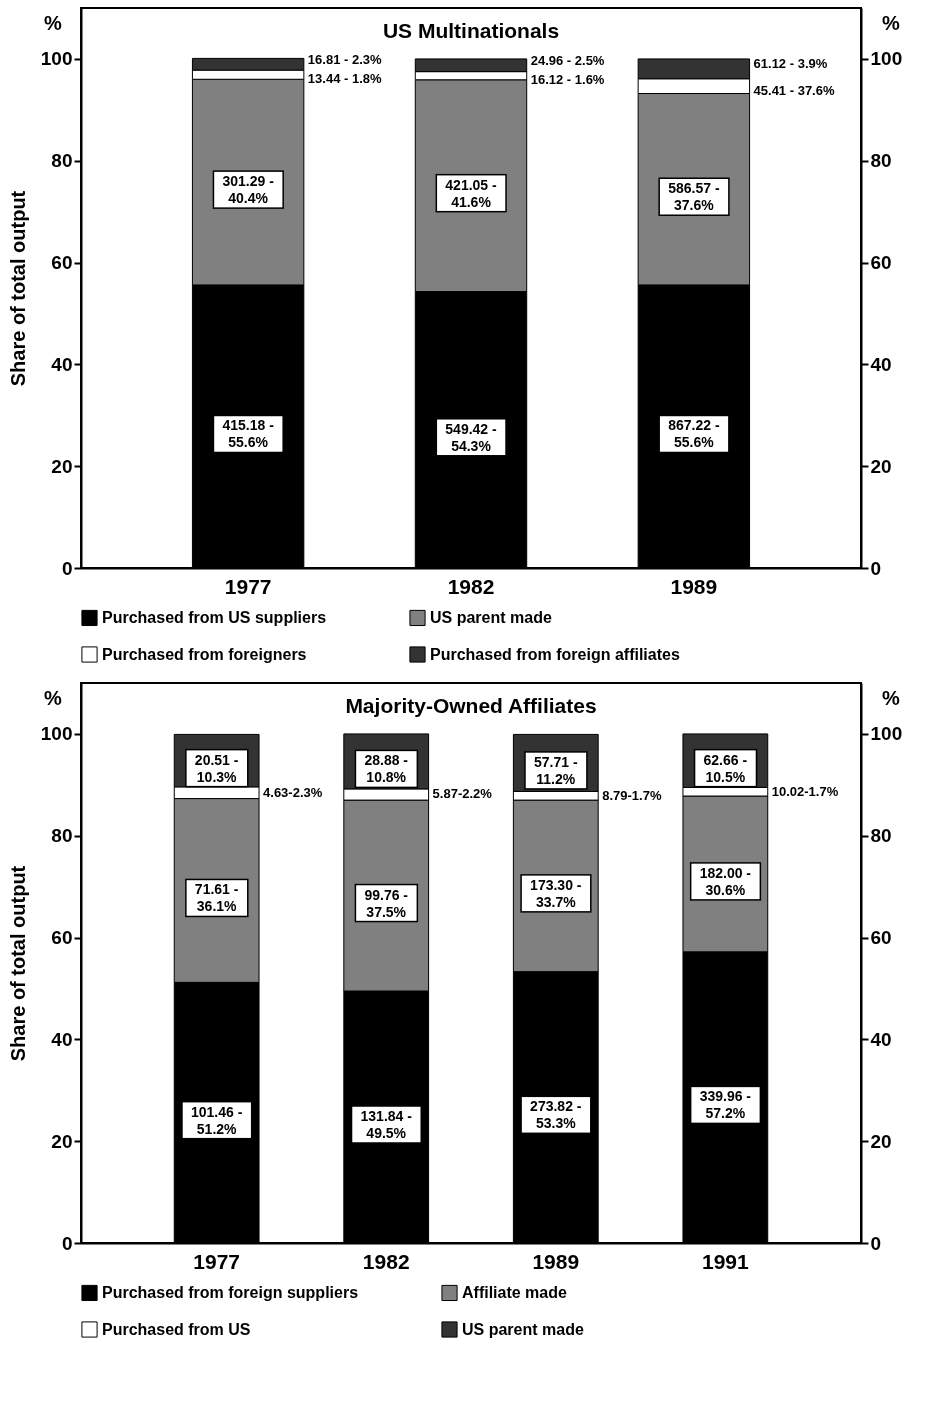  What do you see at coordinates (805, 791) in the screenshot?
I see `annotation: 10.02-1.7%` at bounding box center [805, 791].